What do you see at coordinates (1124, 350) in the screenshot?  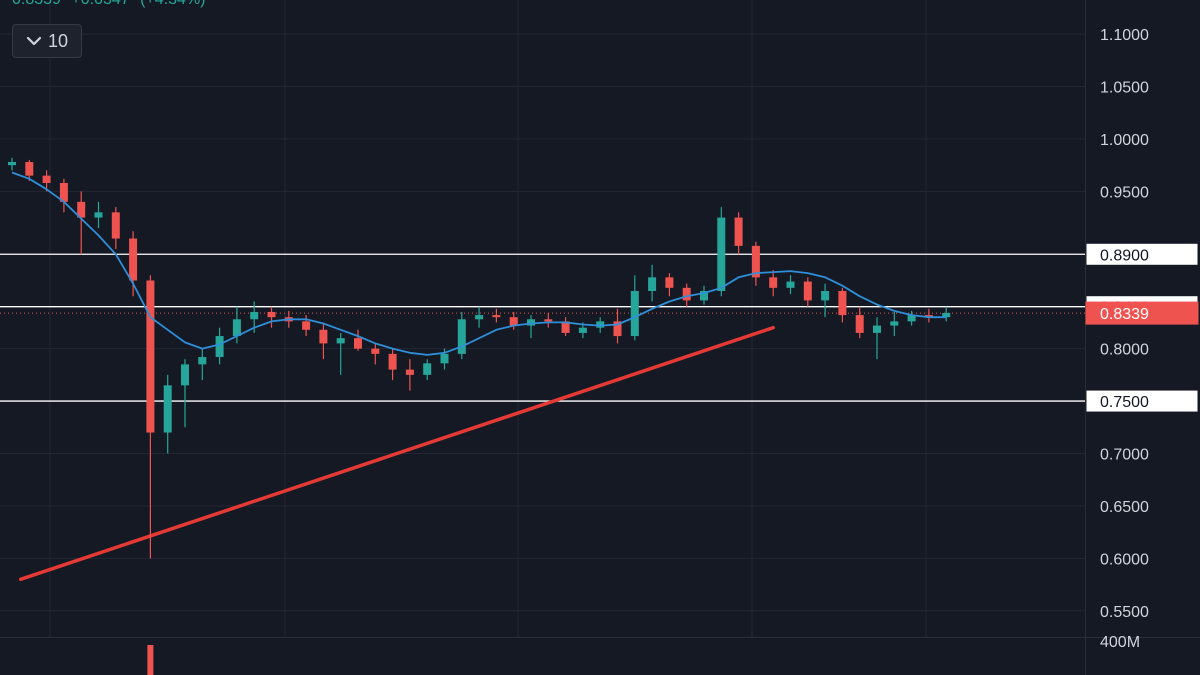 I see `price-tick-label: 0.8000` at bounding box center [1124, 350].